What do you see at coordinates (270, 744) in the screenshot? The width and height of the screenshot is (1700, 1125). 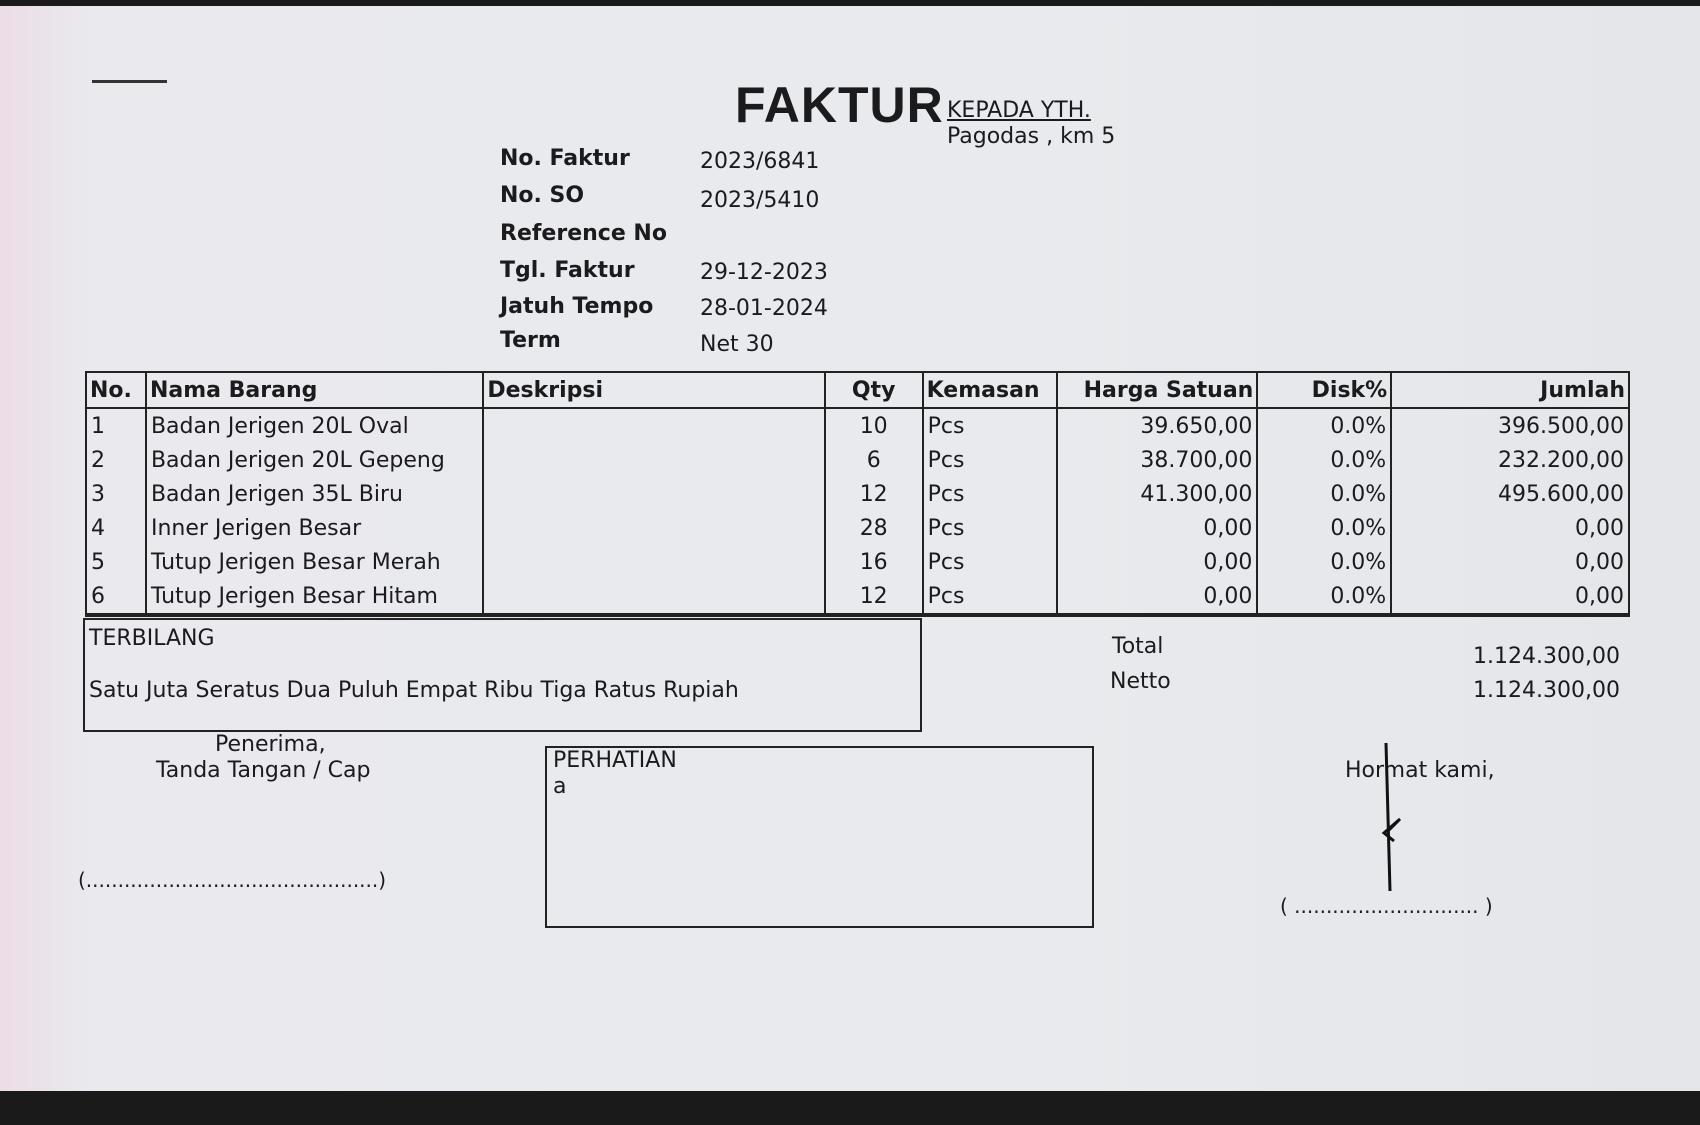 I see `receiver-label: Penerima,` at bounding box center [270, 744].